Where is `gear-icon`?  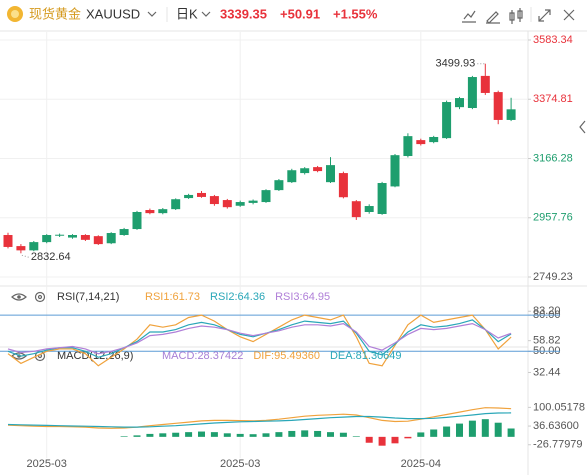 gear-icon is located at coordinates (40, 297).